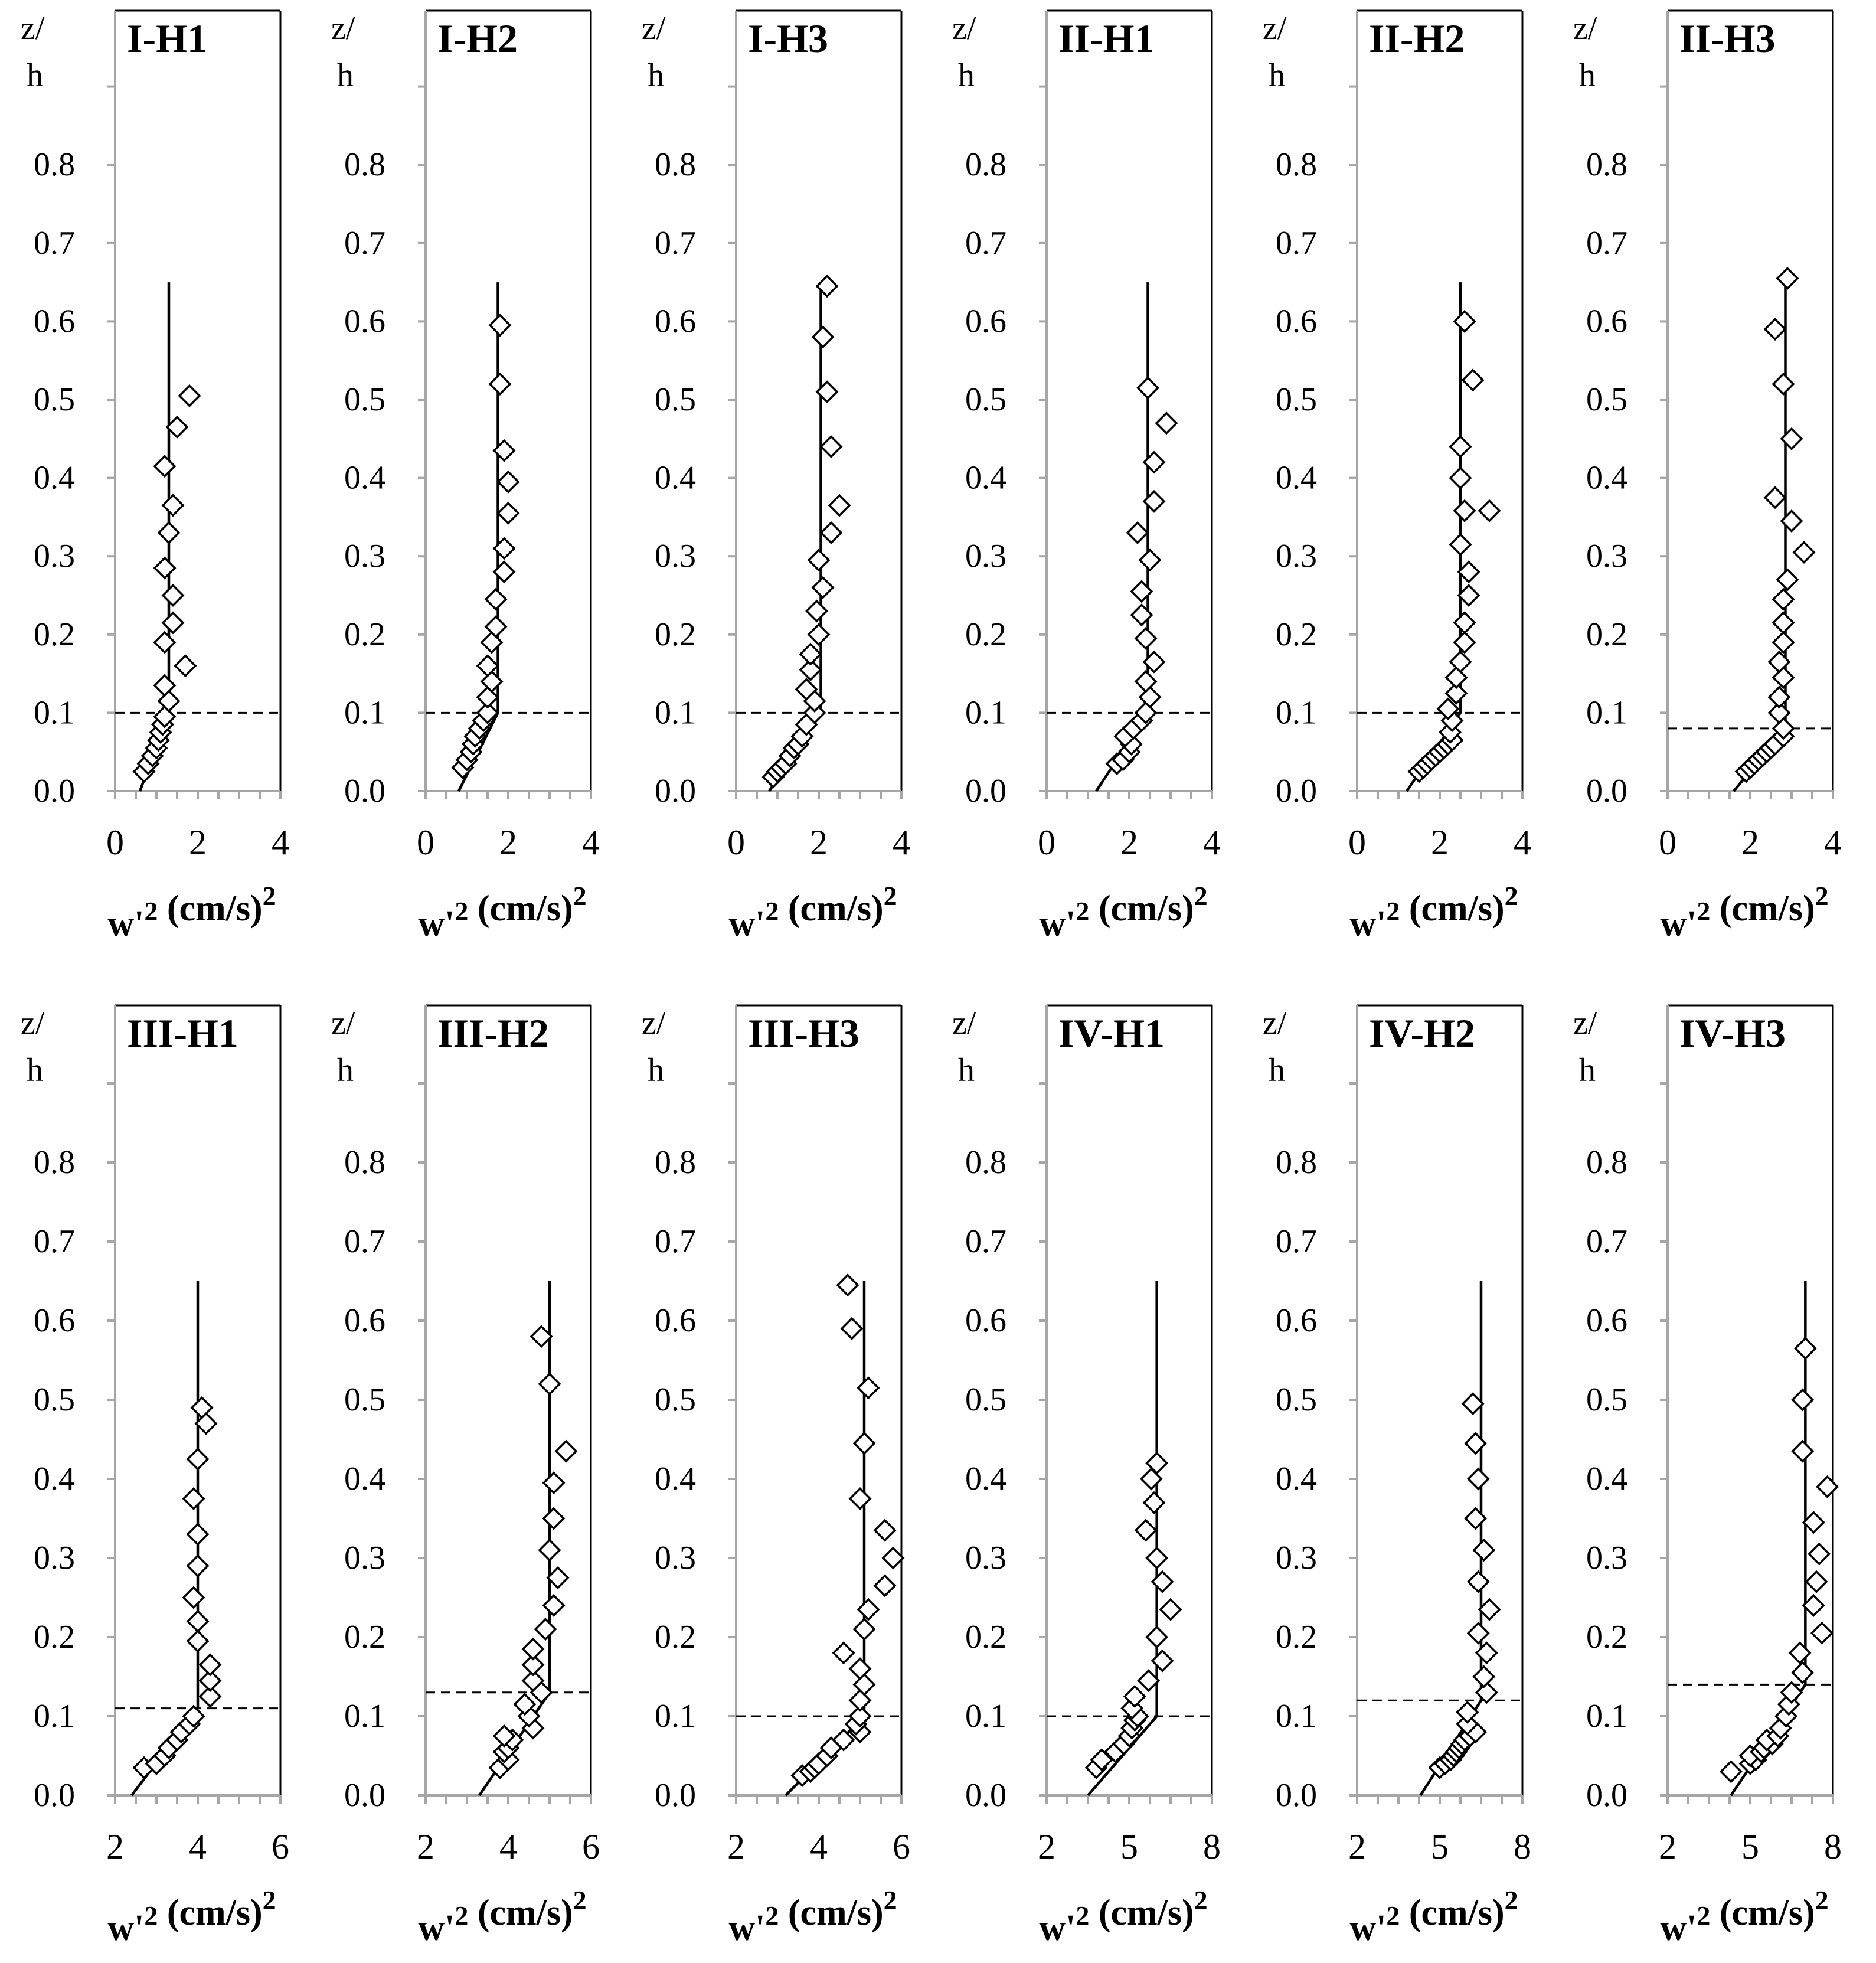  I want to click on panel-title: III-H1, so click(182, 1033).